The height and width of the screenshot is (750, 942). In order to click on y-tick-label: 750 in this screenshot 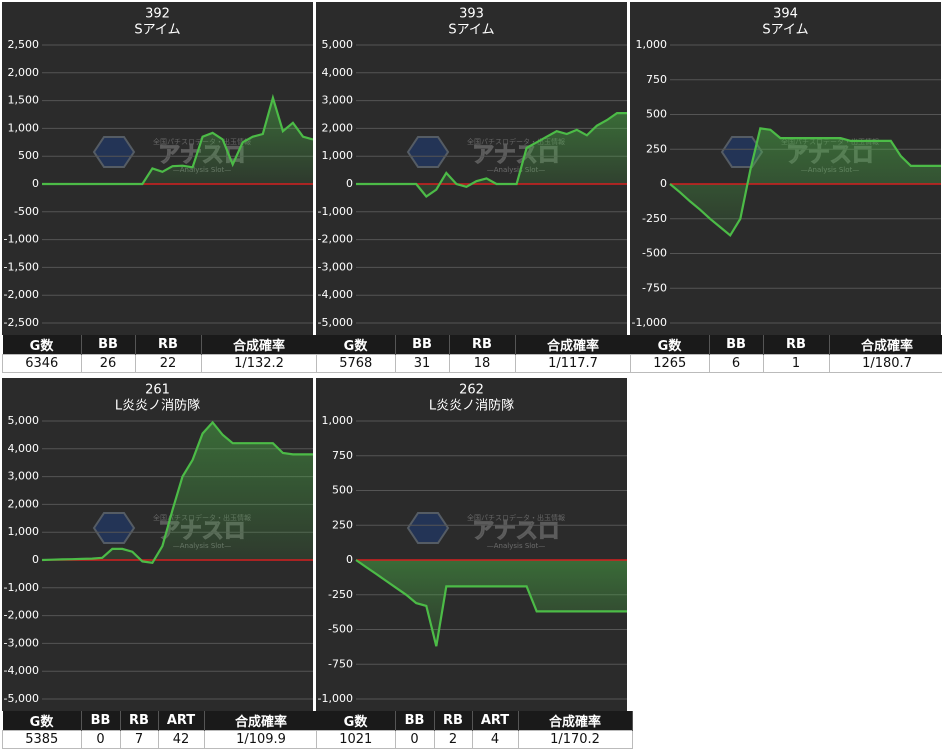, I will do `click(342, 455)`.